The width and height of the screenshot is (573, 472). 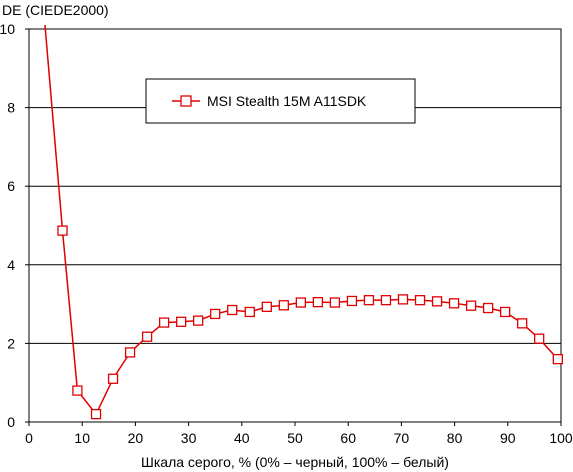 I want to click on x-tick-label: 20, so click(x=136, y=438).